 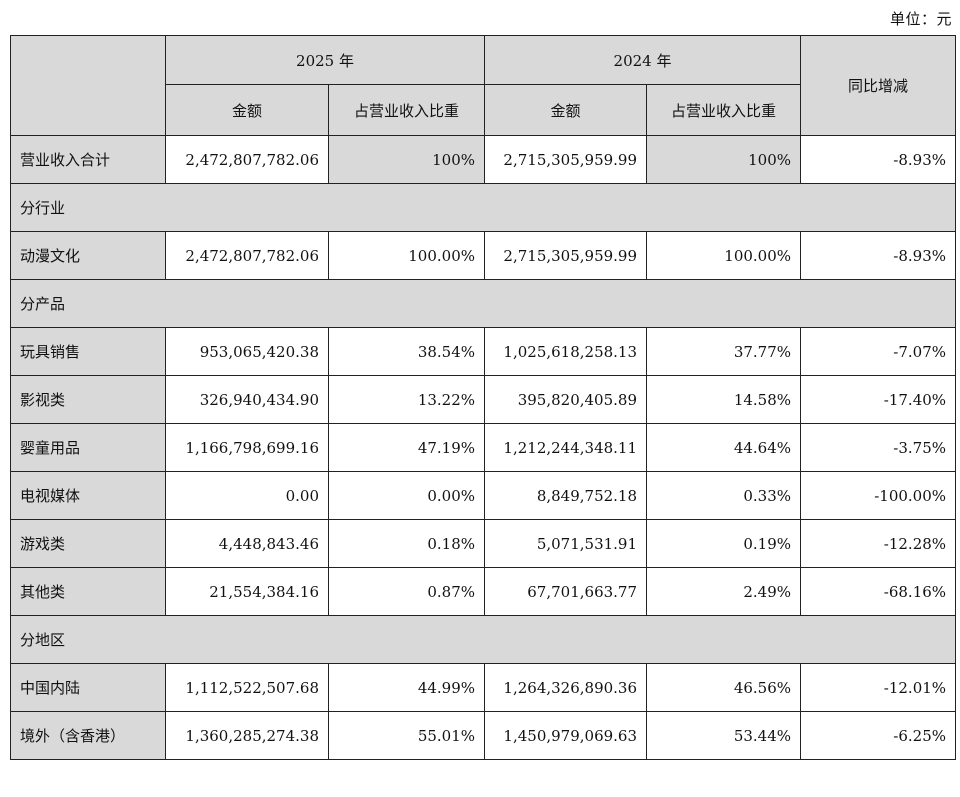 I want to click on section-row: 分地区, so click(x=483, y=639).